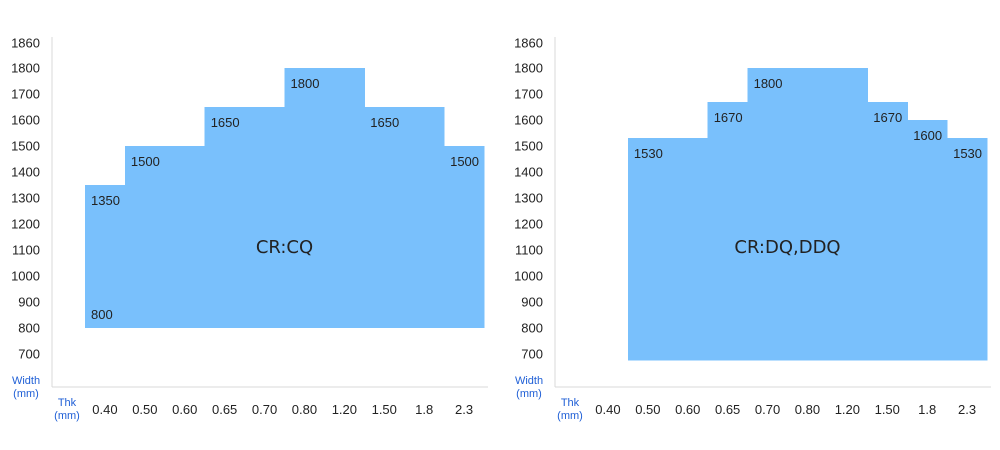 The width and height of the screenshot is (1000, 450). Describe the element at coordinates (284, 247) in the screenshot. I see `grade-label: CR:CQ` at that location.